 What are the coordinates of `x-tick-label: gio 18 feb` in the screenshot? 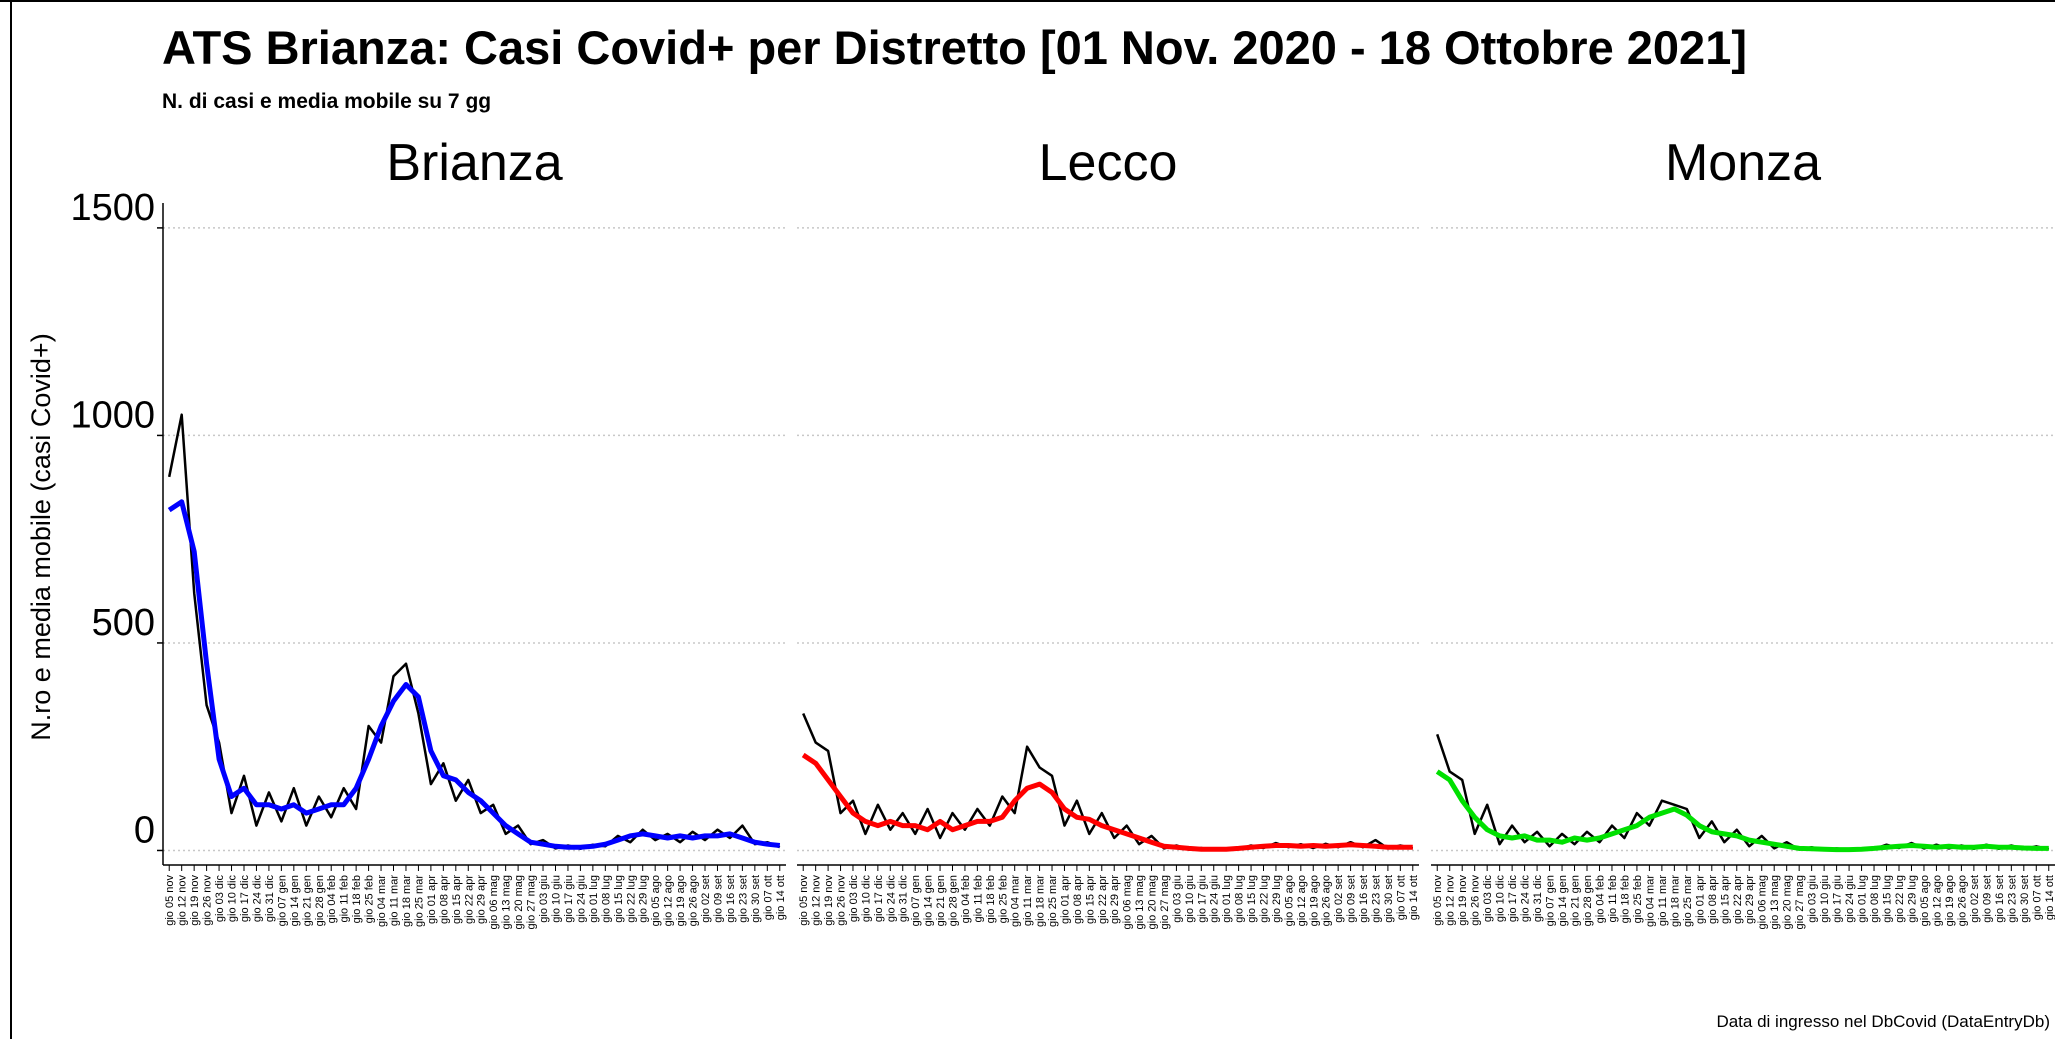 It's located at (357, 899).